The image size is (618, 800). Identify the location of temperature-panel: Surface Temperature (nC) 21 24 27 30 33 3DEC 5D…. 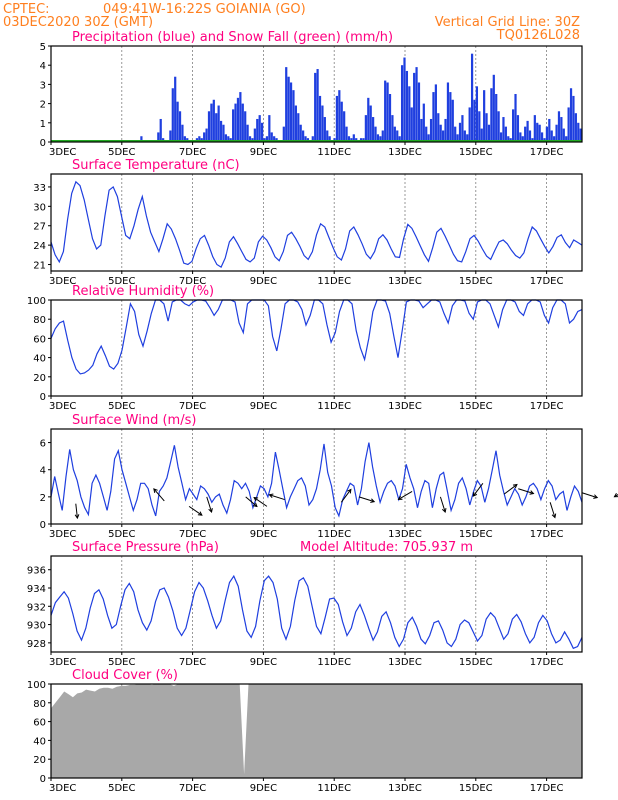
(308, 222).